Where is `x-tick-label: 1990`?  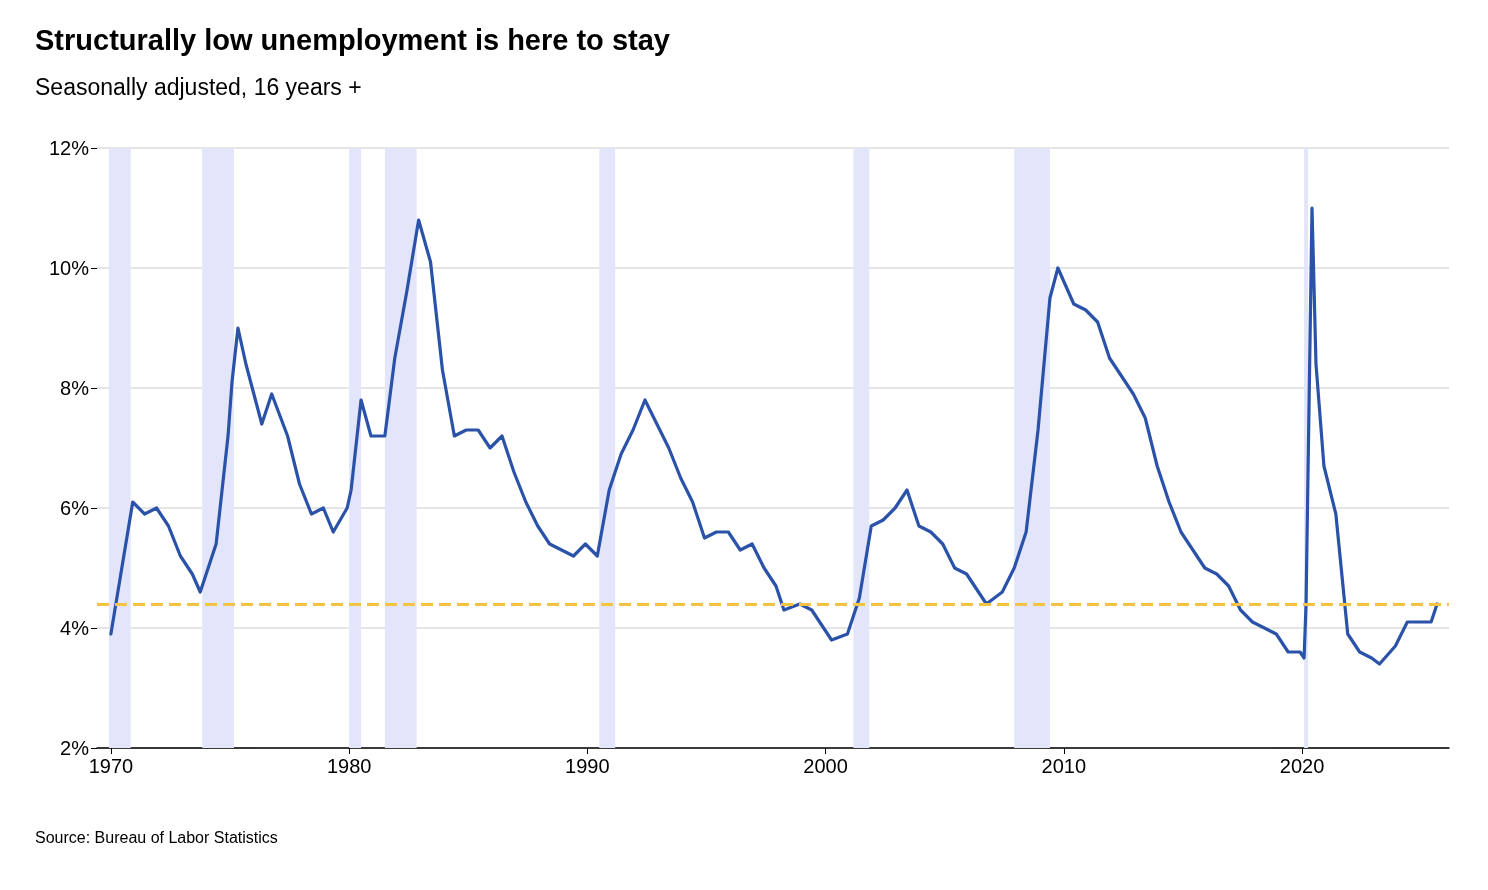
x-tick-label: 1990 is located at coordinates (587, 766).